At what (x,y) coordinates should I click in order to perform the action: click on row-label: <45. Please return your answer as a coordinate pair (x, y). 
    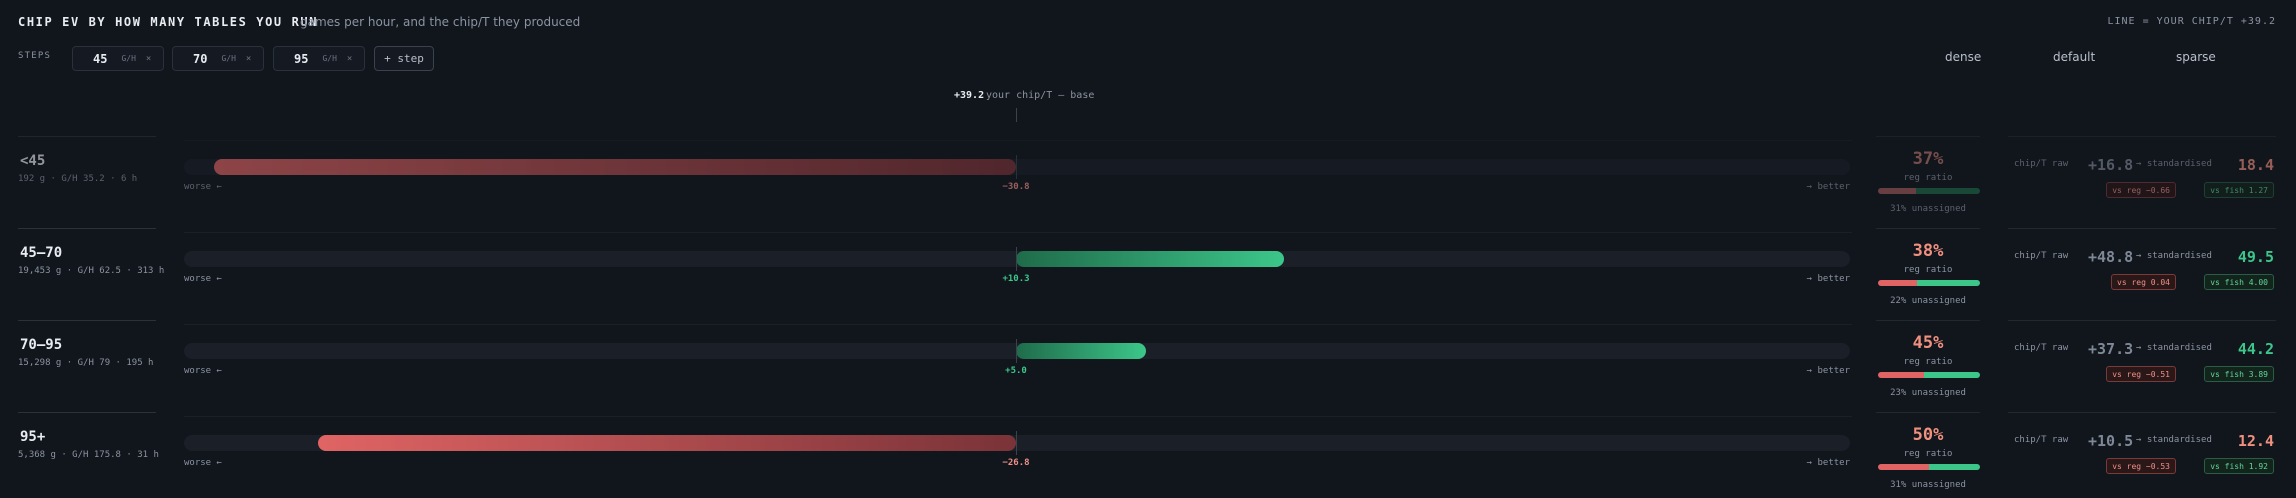
    Looking at the image, I should click on (33, 161).